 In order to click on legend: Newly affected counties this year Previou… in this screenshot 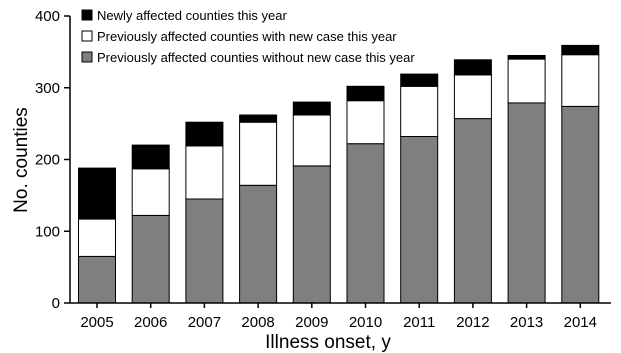, I will do `click(248, 36)`.